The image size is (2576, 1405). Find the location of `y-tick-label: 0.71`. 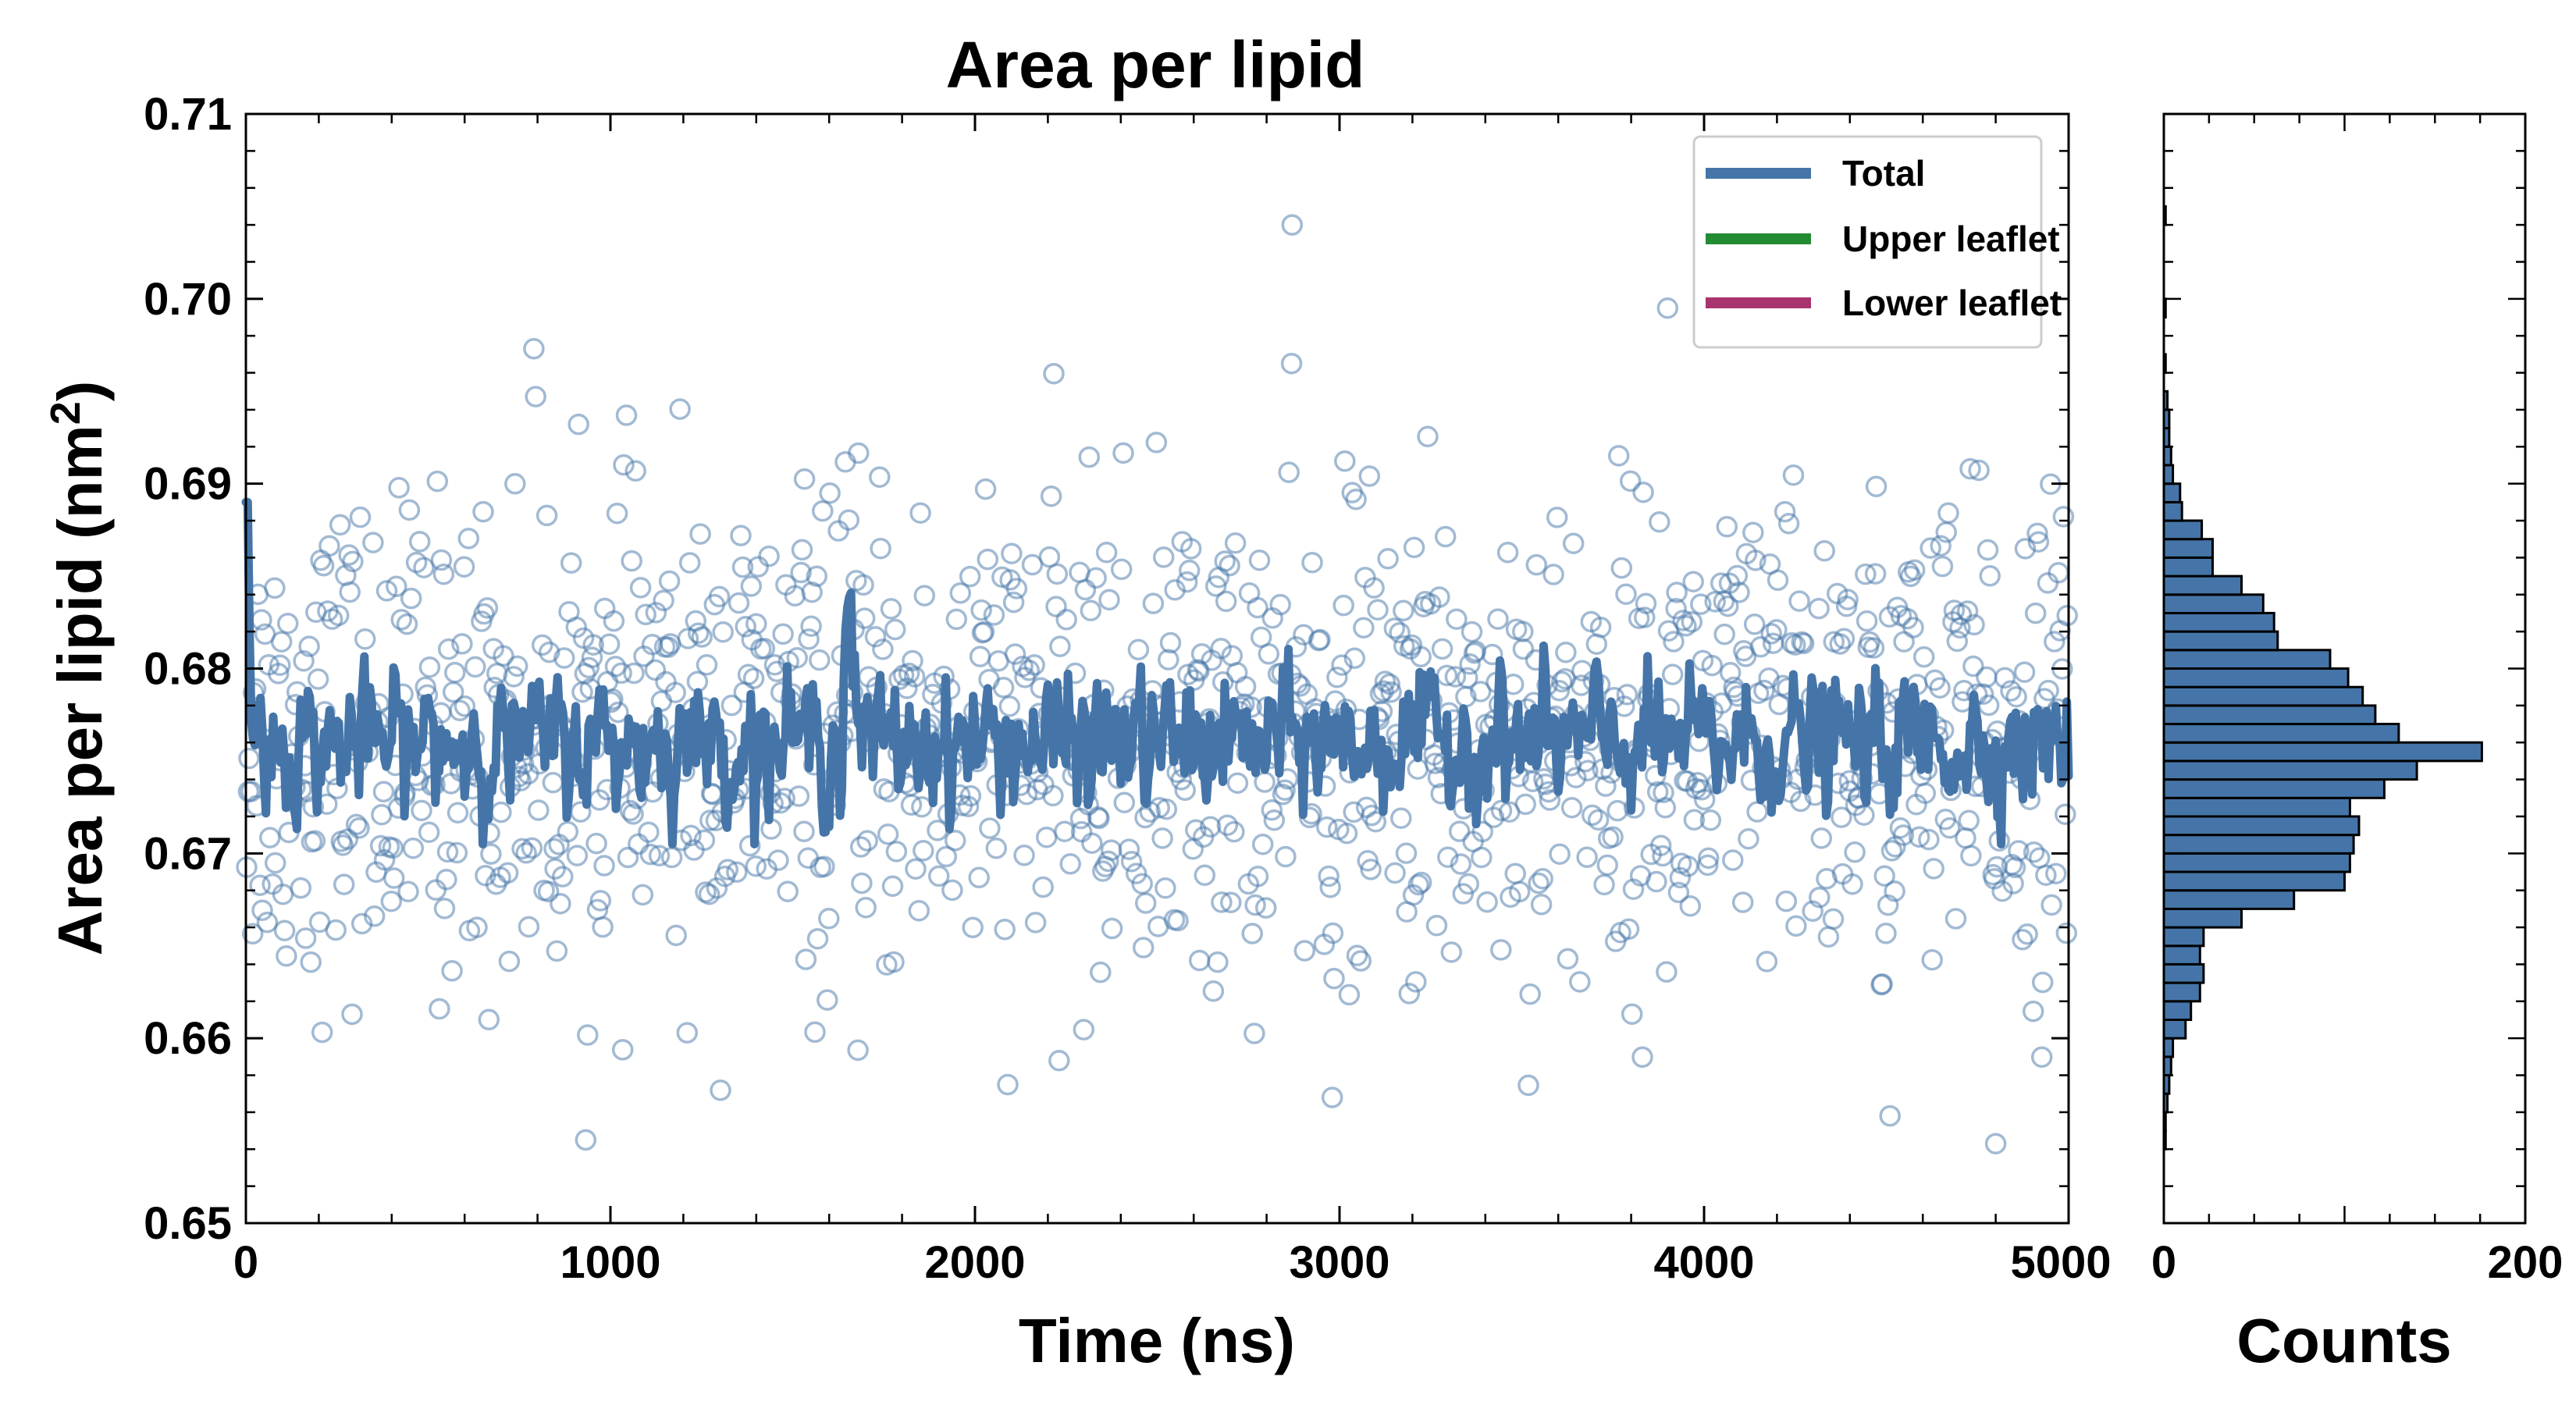

y-tick-label: 0.71 is located at coordinates (188, 114).